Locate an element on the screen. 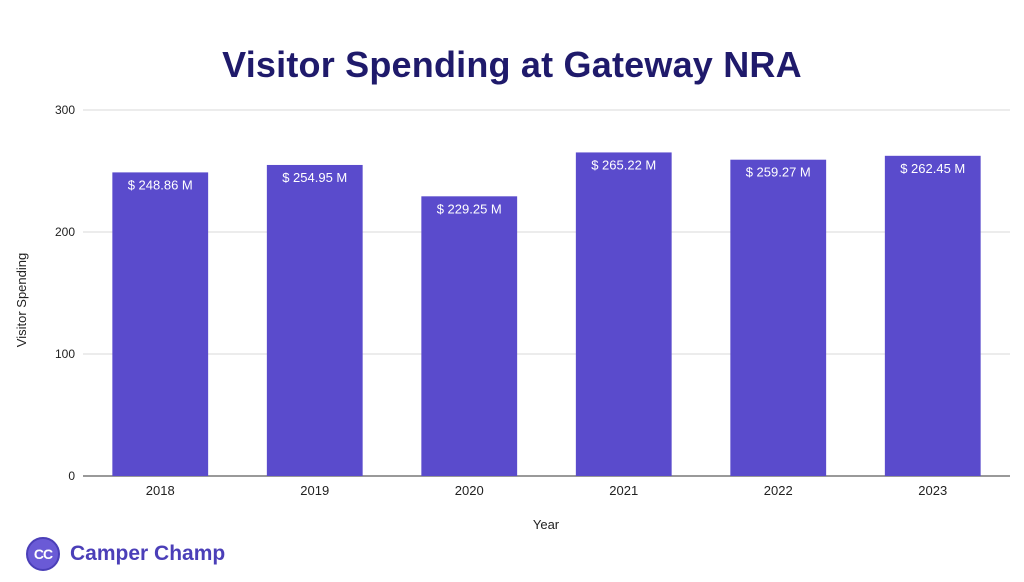 The image size is (1024, 582). y-tick-label: 0 is located at coordinates (71, 476).